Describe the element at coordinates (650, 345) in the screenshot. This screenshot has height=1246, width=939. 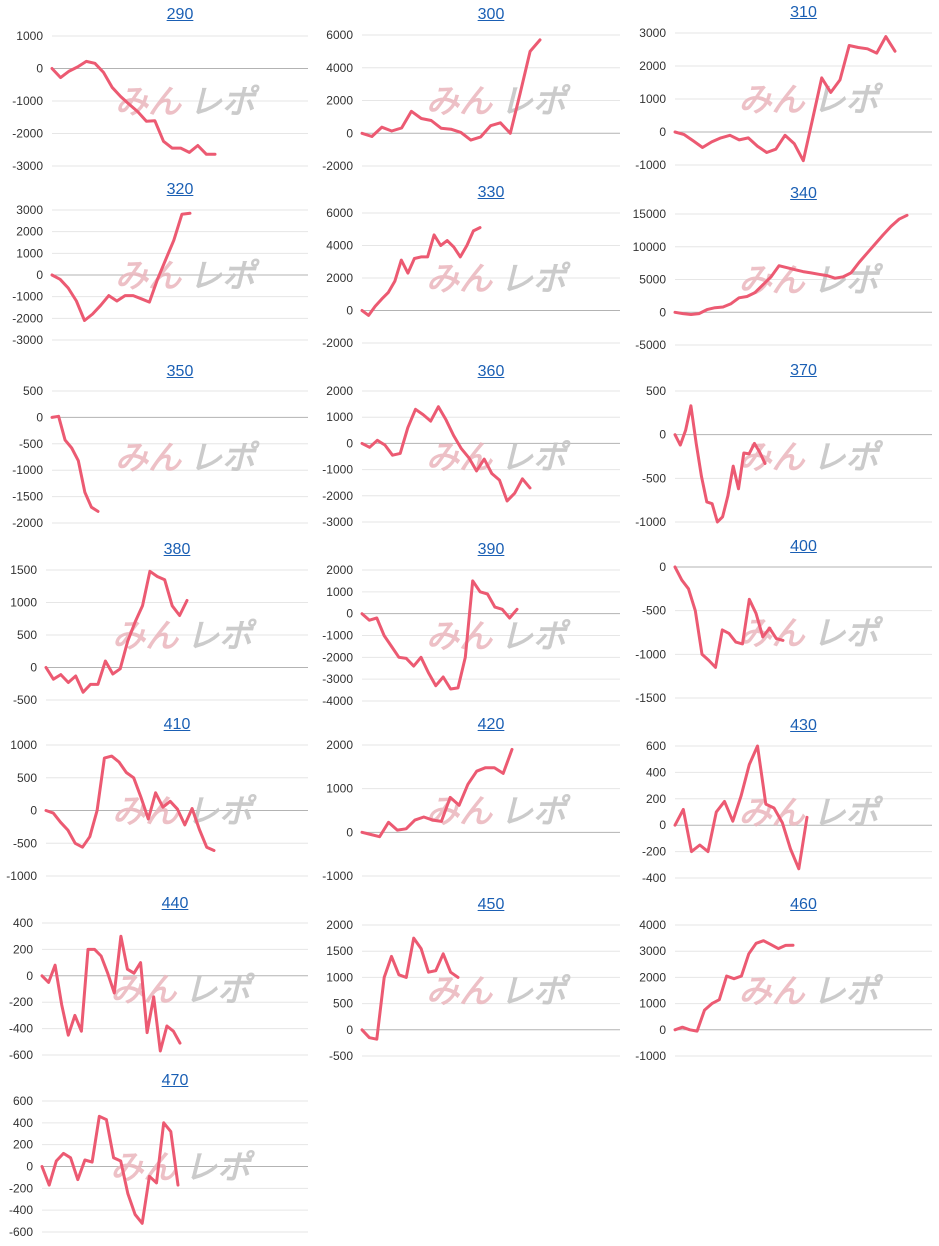
I see `y-tick-label: -5000` at that location.